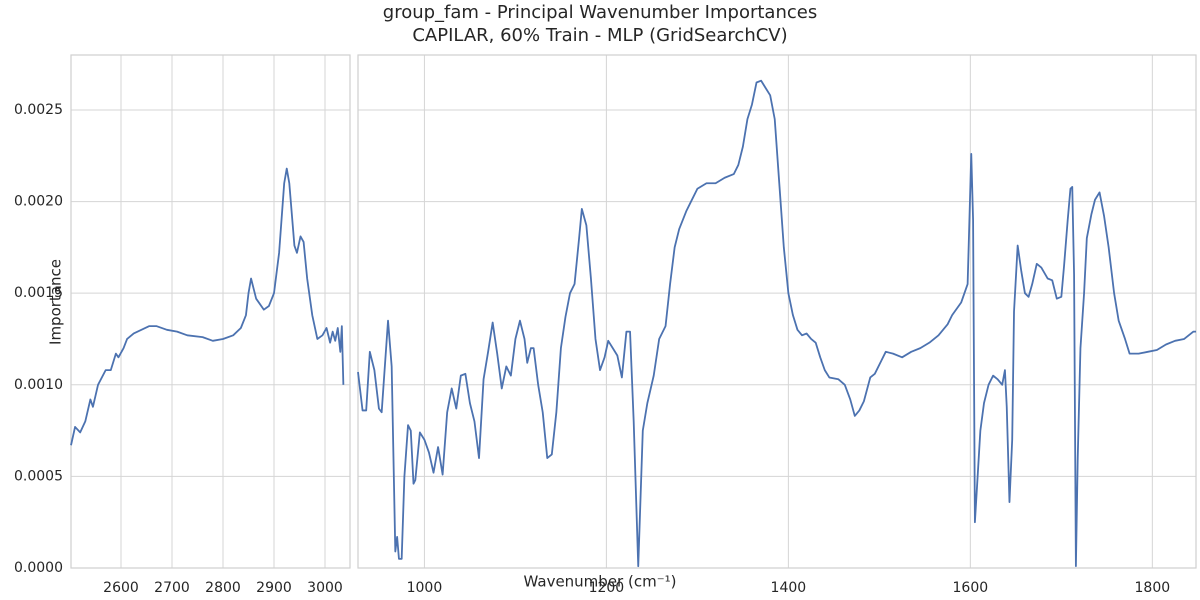  I want to click on y-tick-label: 0.0025, so click(38, 110).